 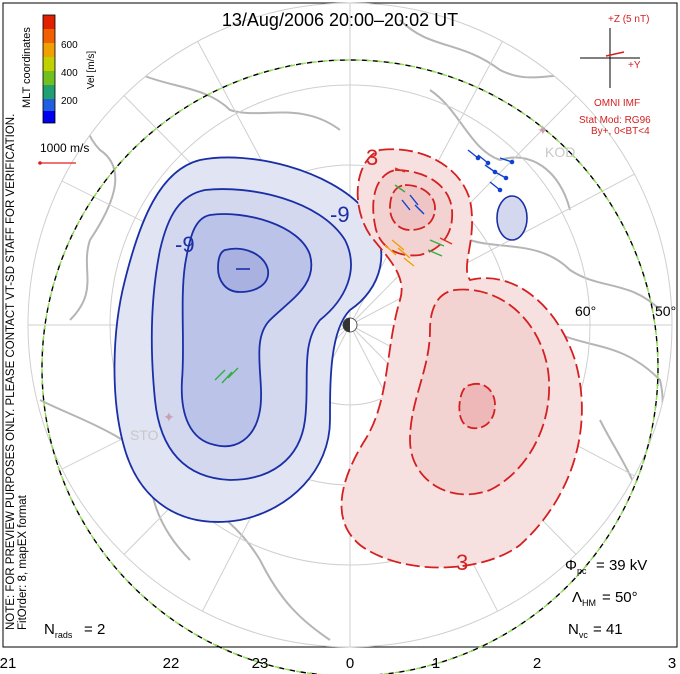 I want to click on scale-label: 1000 m/s, so click(x=64, y=148).